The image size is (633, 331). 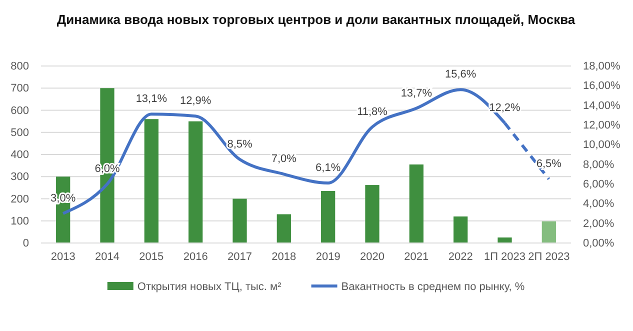 I want to click on data-label: 15,6%, so click(x=460, y=74).